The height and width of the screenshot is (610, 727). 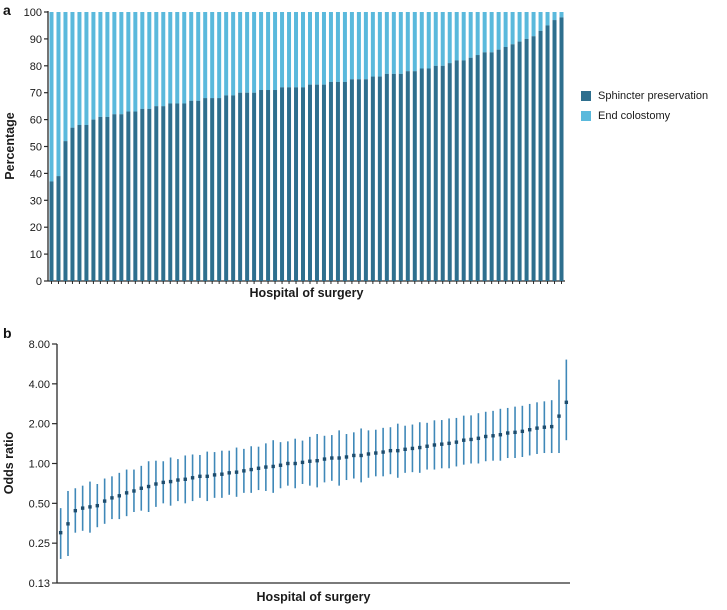 What do you see at coordinates (39, 584) in the screenshot?
I see `panel-b-y-tick-label: 0.13` at bounding box center [39, 584].